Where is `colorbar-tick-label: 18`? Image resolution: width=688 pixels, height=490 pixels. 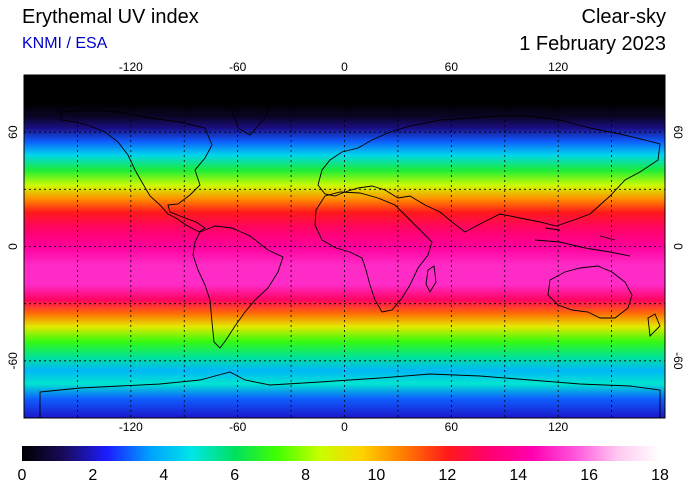 colorbar-tick-label: 18 is located at coordinates (660, 475).